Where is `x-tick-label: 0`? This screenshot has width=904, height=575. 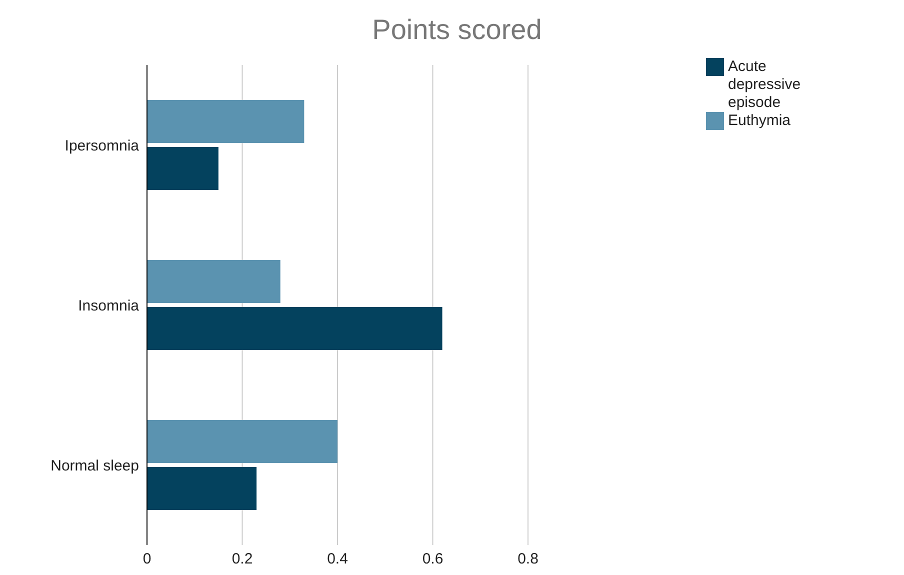
x-tick-label: 0 is located at coordinates (147, 559).